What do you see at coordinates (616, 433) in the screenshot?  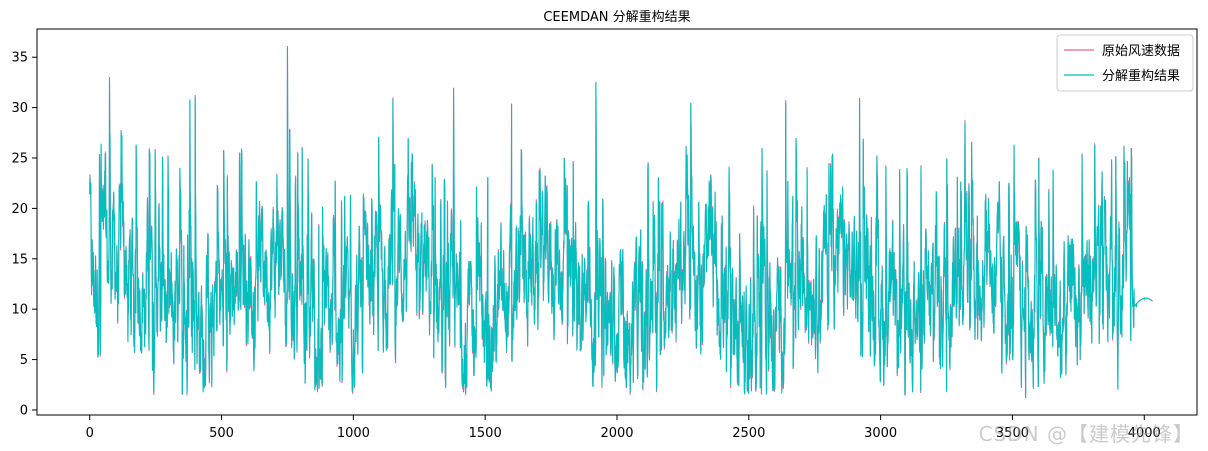 I see `x-tick-label: 2000` at bounding box center [616, 433].